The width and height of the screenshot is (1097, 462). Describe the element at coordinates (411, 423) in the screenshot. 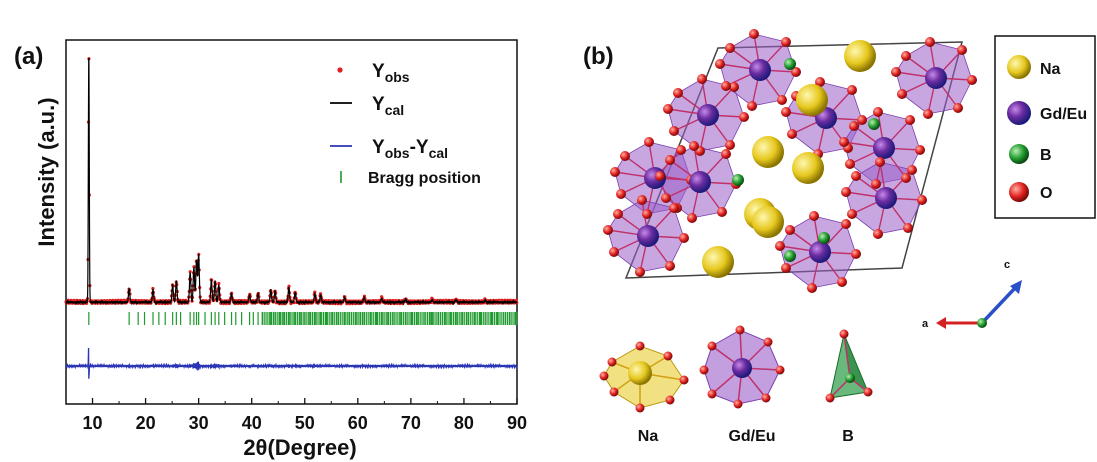

I see `x-tick-label: 70` at that location.